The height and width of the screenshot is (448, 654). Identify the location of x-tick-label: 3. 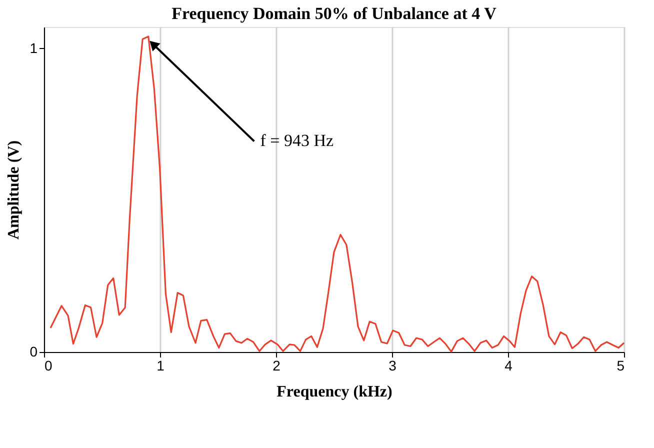
(392, 366).